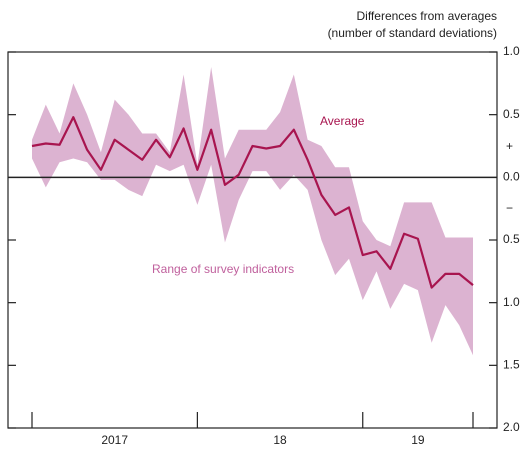  Describe the element at coordinates (280, 440) in the screenshot. I see `x-tick-label: 18` at that location.